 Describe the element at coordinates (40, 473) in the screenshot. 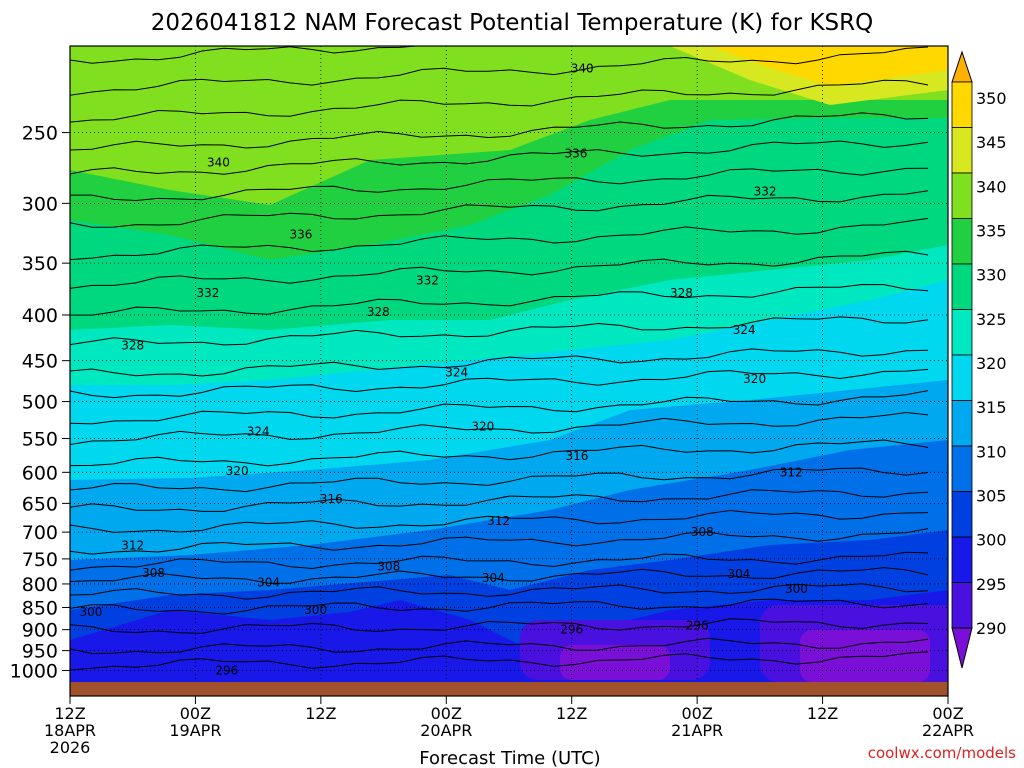

I see `y-tick-label: 600` at that location.